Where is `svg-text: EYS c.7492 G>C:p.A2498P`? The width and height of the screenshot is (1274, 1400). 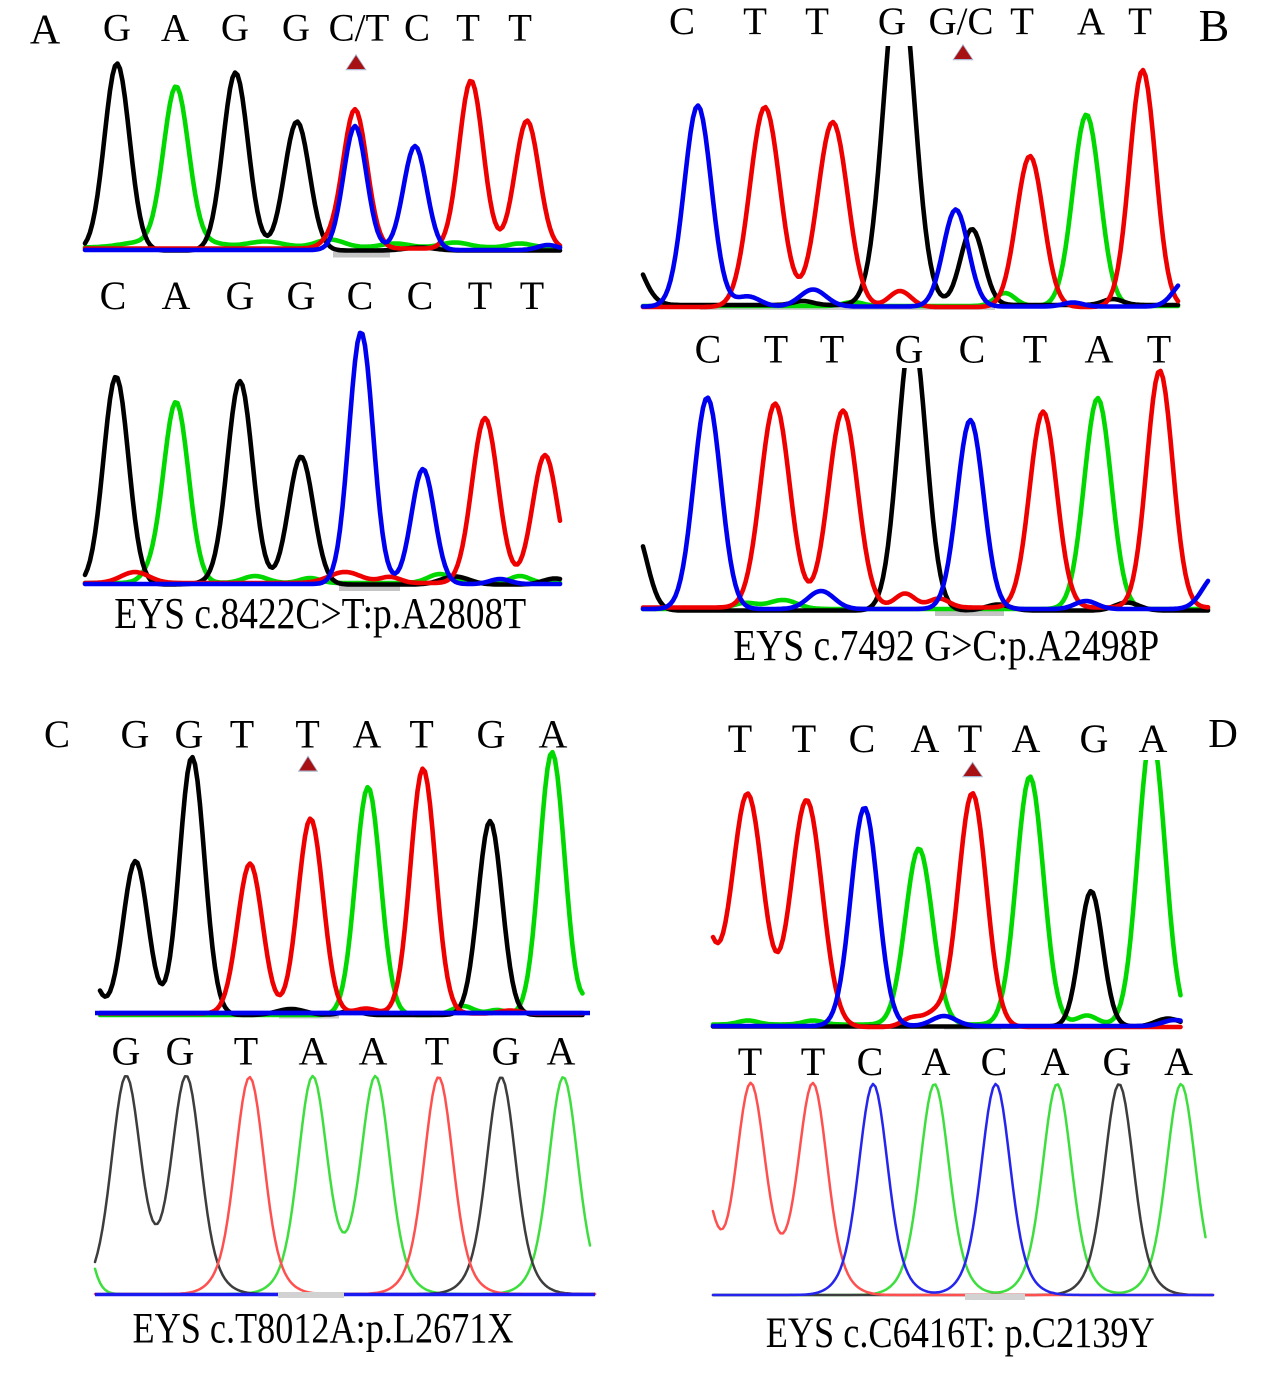
svg-text: EYS c.7492 G>C:p.A2498P is located at coordinates (946, 645).